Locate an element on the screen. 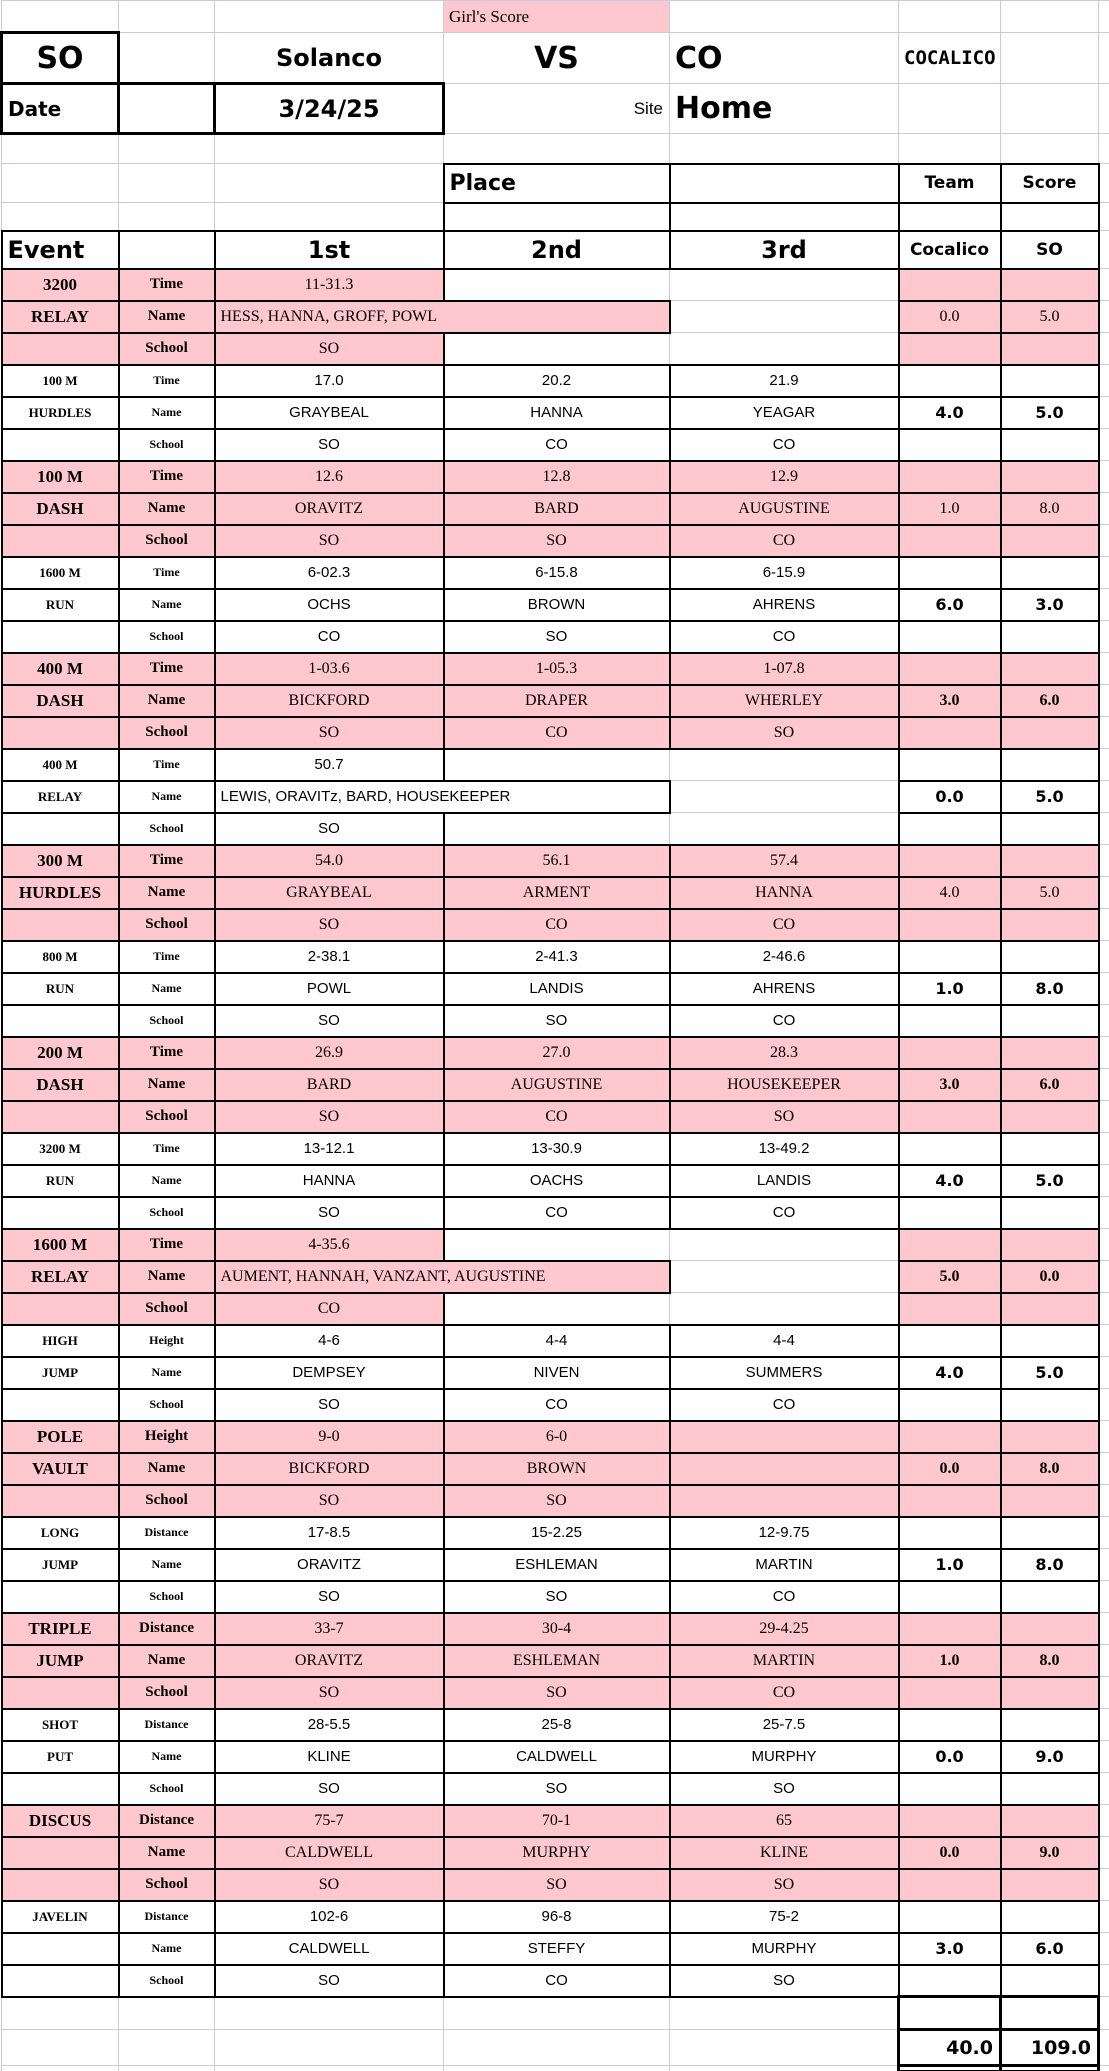  result-cell-2nd: 20.2 is located at coordinates (556, 380).